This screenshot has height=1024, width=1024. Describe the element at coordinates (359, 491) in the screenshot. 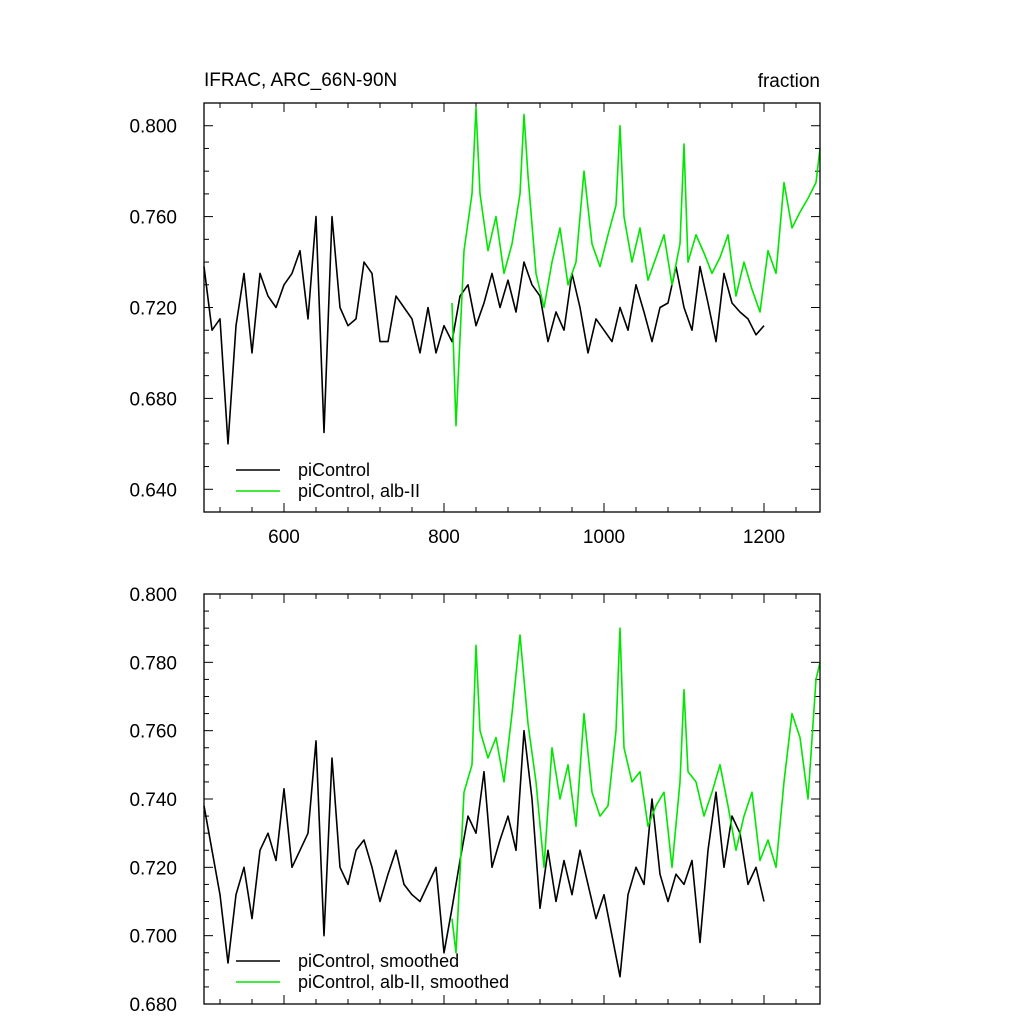

I see `legend-label-alb-ii: piControl, alb-II` at that location.